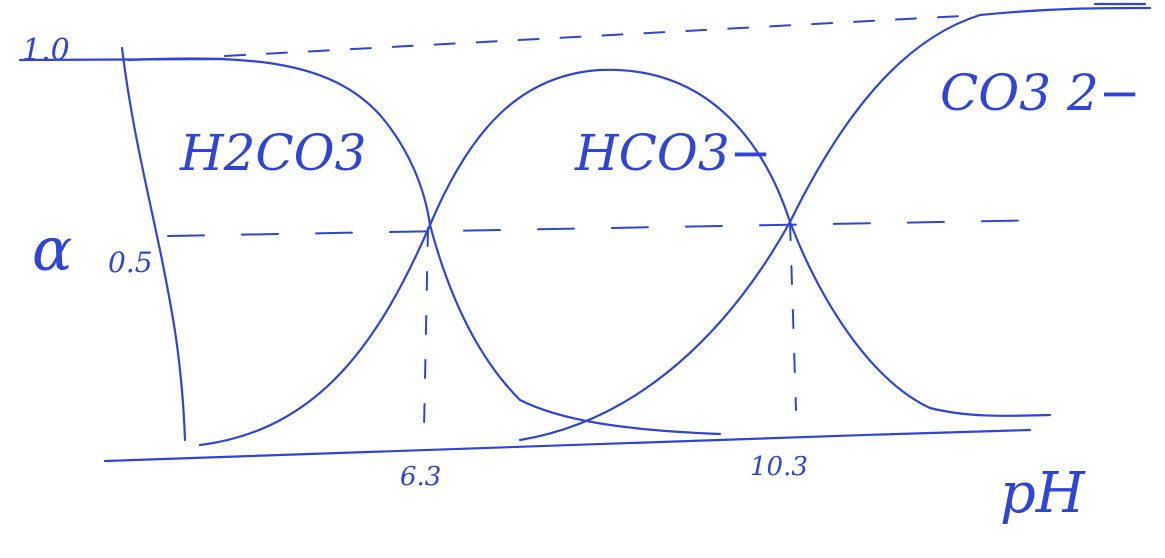 This screenshot has width=1165, height=558. Describe the element at coordinates (426, 329) in the screenshot. I see `pka1-dashed-drop` at that location.